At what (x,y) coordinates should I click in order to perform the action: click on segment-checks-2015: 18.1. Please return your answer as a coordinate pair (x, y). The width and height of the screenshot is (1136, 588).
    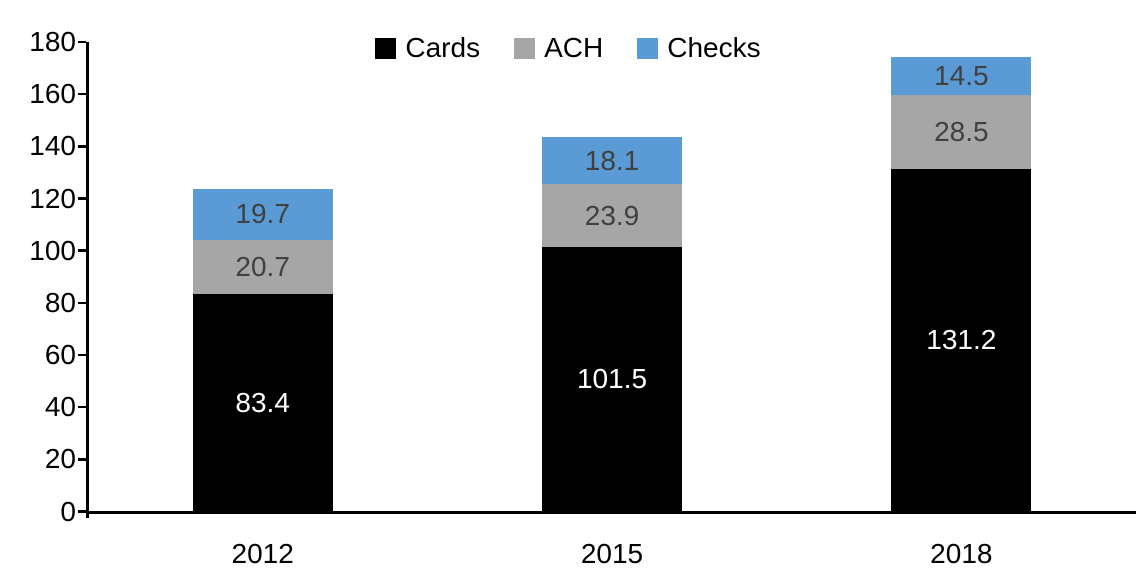
    Looking at the image, I should click on (612, 161).